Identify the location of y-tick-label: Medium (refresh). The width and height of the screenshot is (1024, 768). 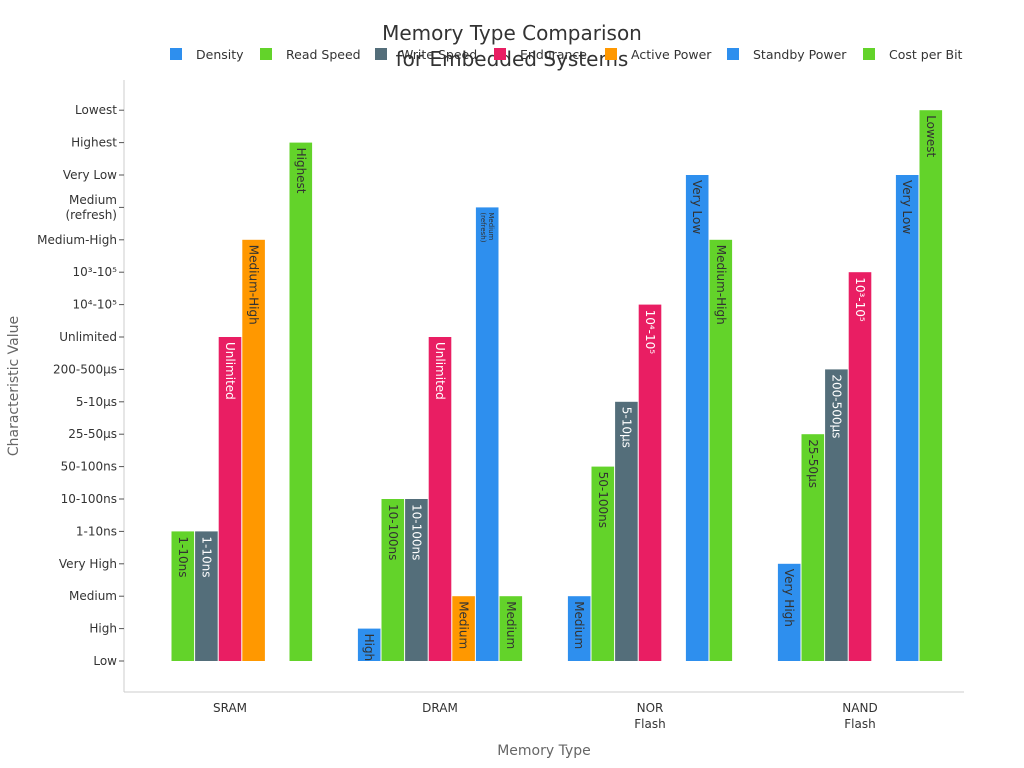
(91, 207).